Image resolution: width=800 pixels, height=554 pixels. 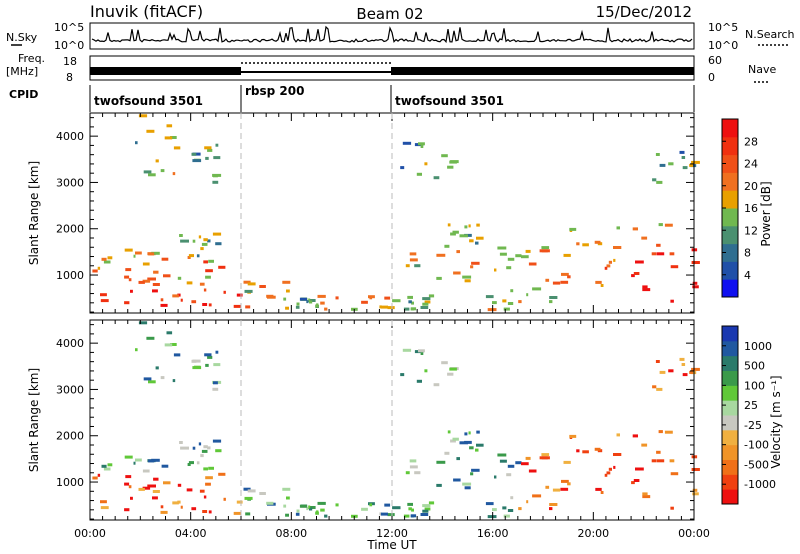 What do you see at coordinates (146, 11) in the screenshot?
I see `station-title: Inuvik (fitACF)` at bounding box center [146, 11].